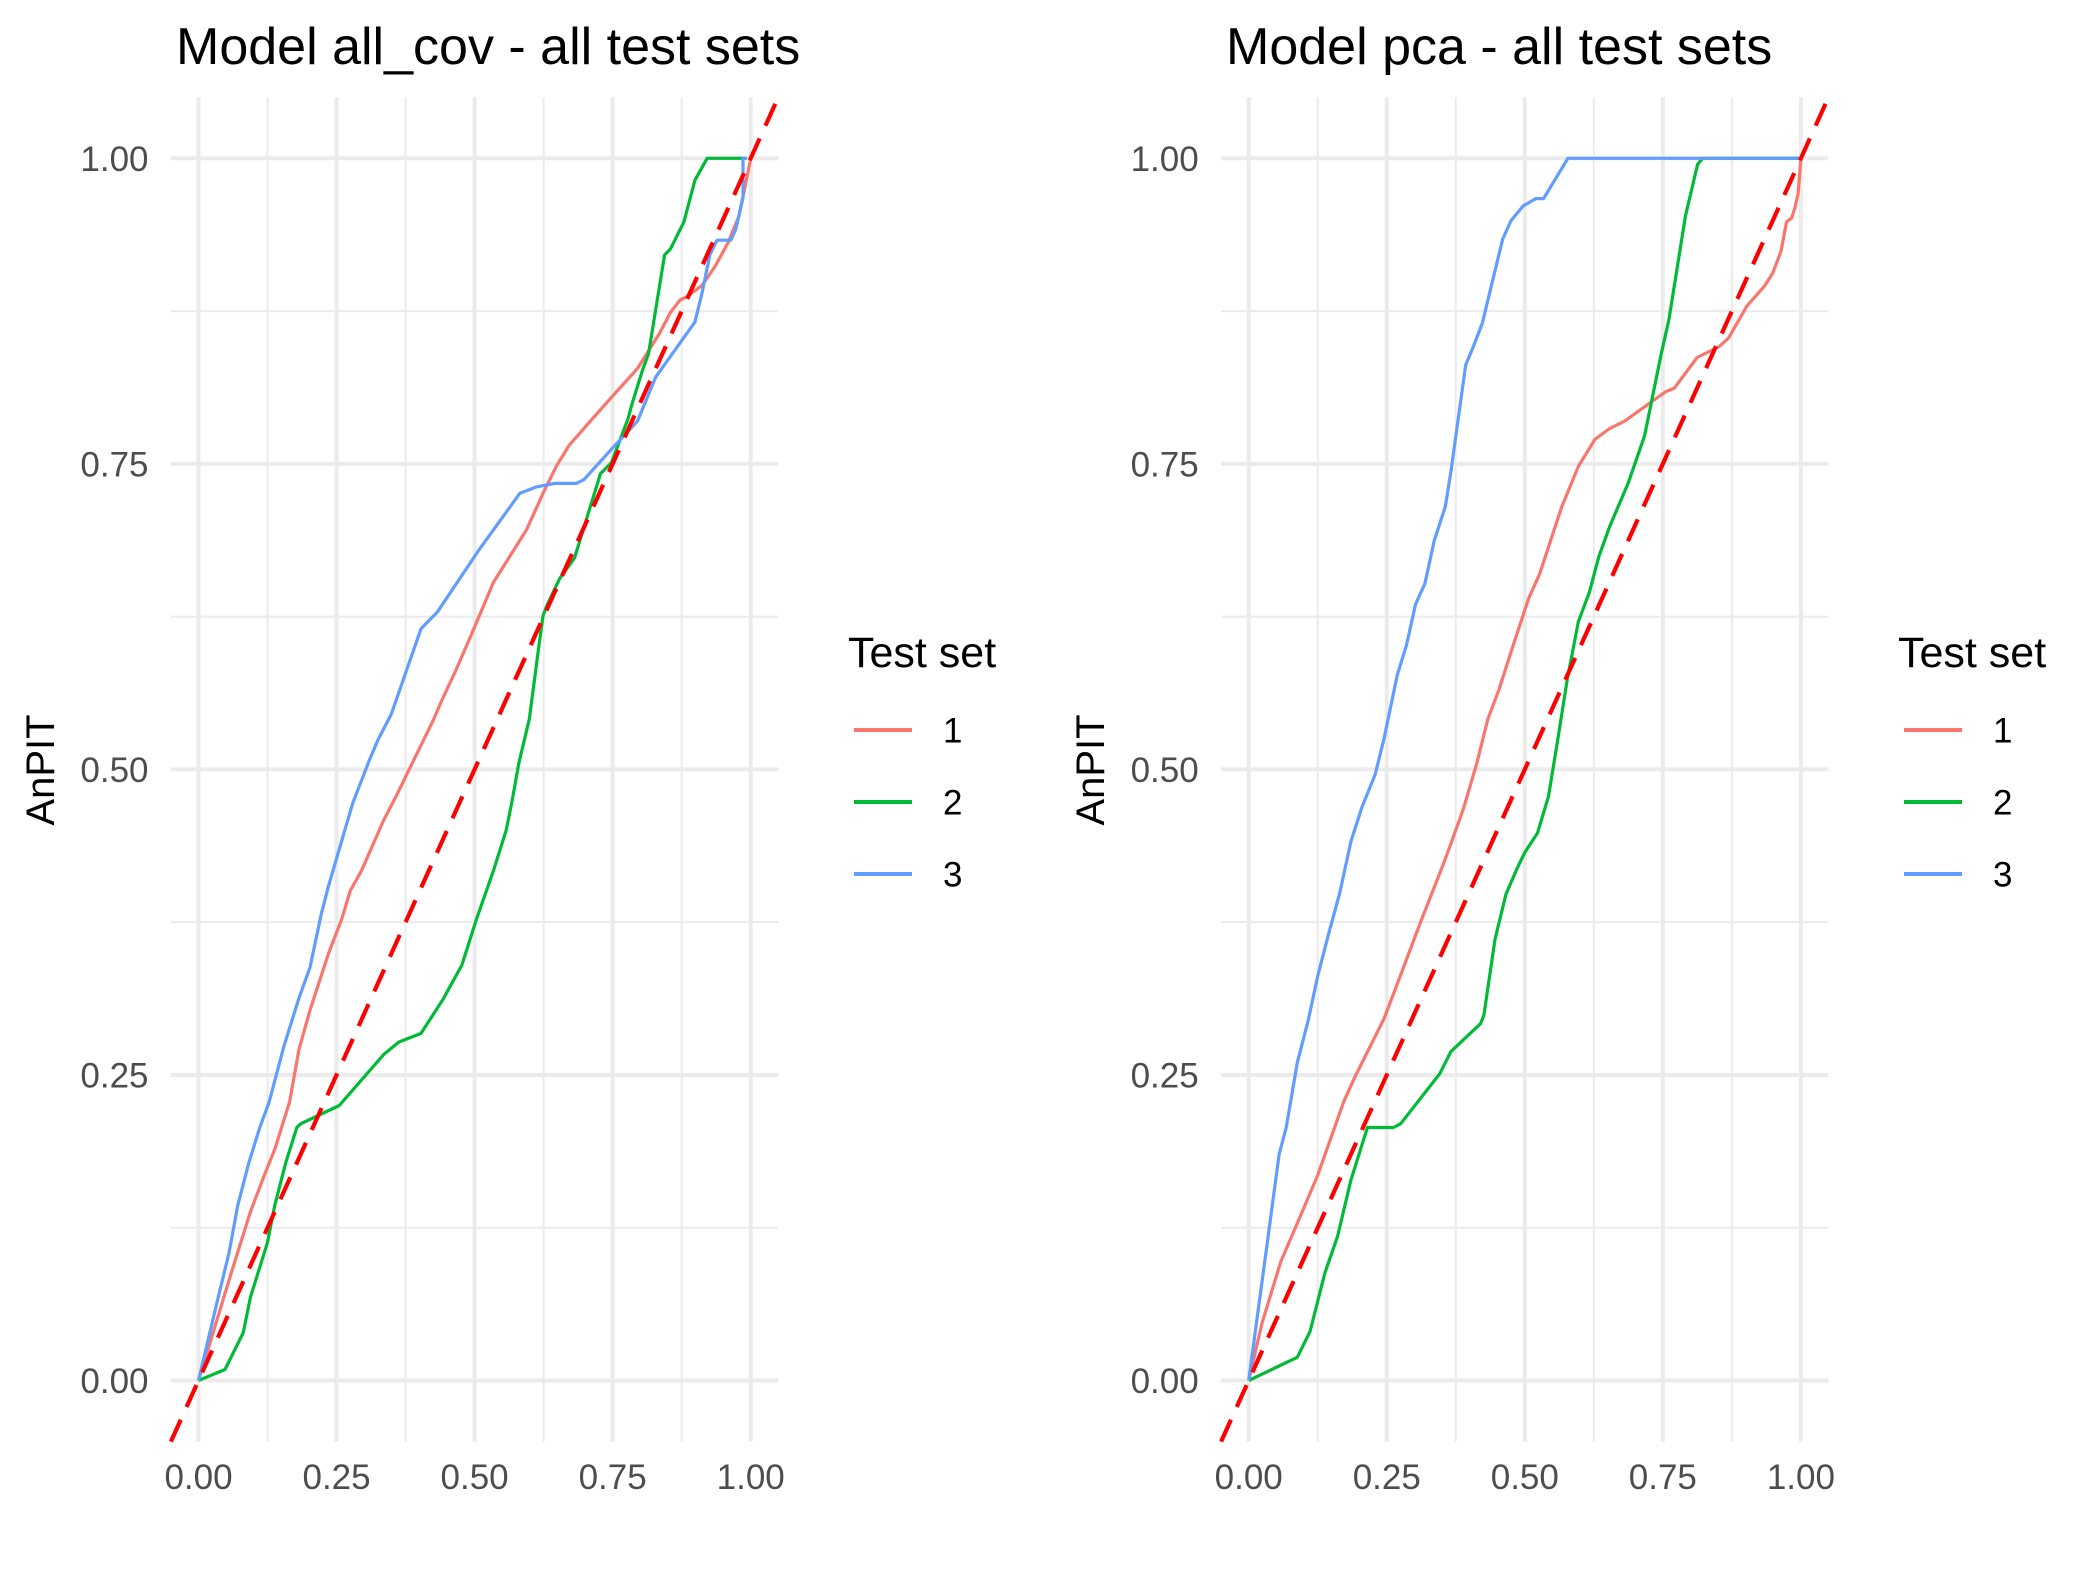 The image size is (2100, 1575). What do you see at coordinates (1499, 47) in the screenshot?
I see `plot-title: Model pca - all test sets` at bounding box center [1499, 47].